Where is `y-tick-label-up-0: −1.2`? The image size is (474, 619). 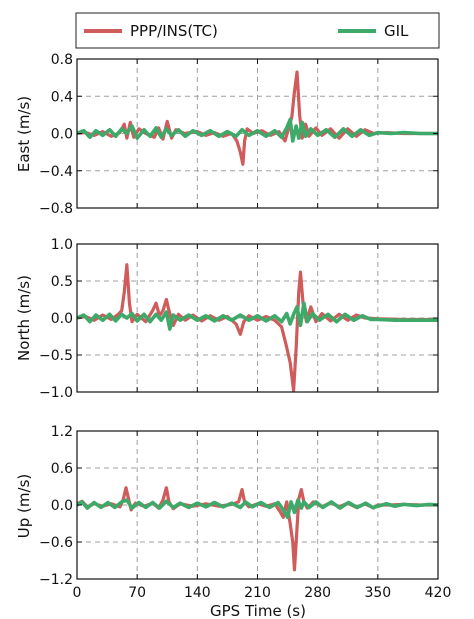
y-tick-label-up-0: −1.2 is located at coordinates (56, 580).